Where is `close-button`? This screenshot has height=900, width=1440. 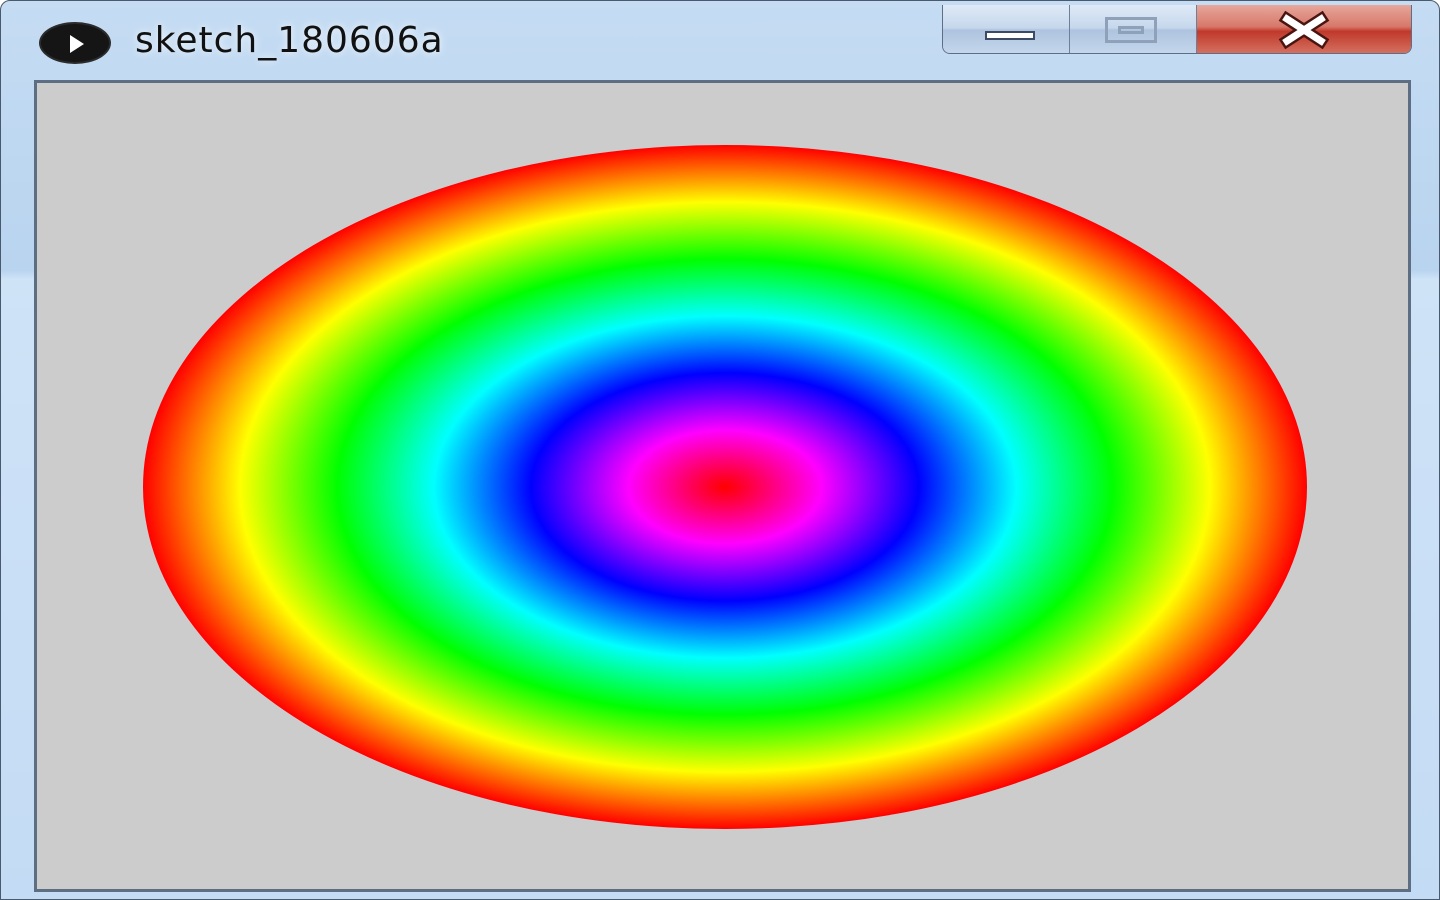
close-button is located at coordinates (1304, 29).